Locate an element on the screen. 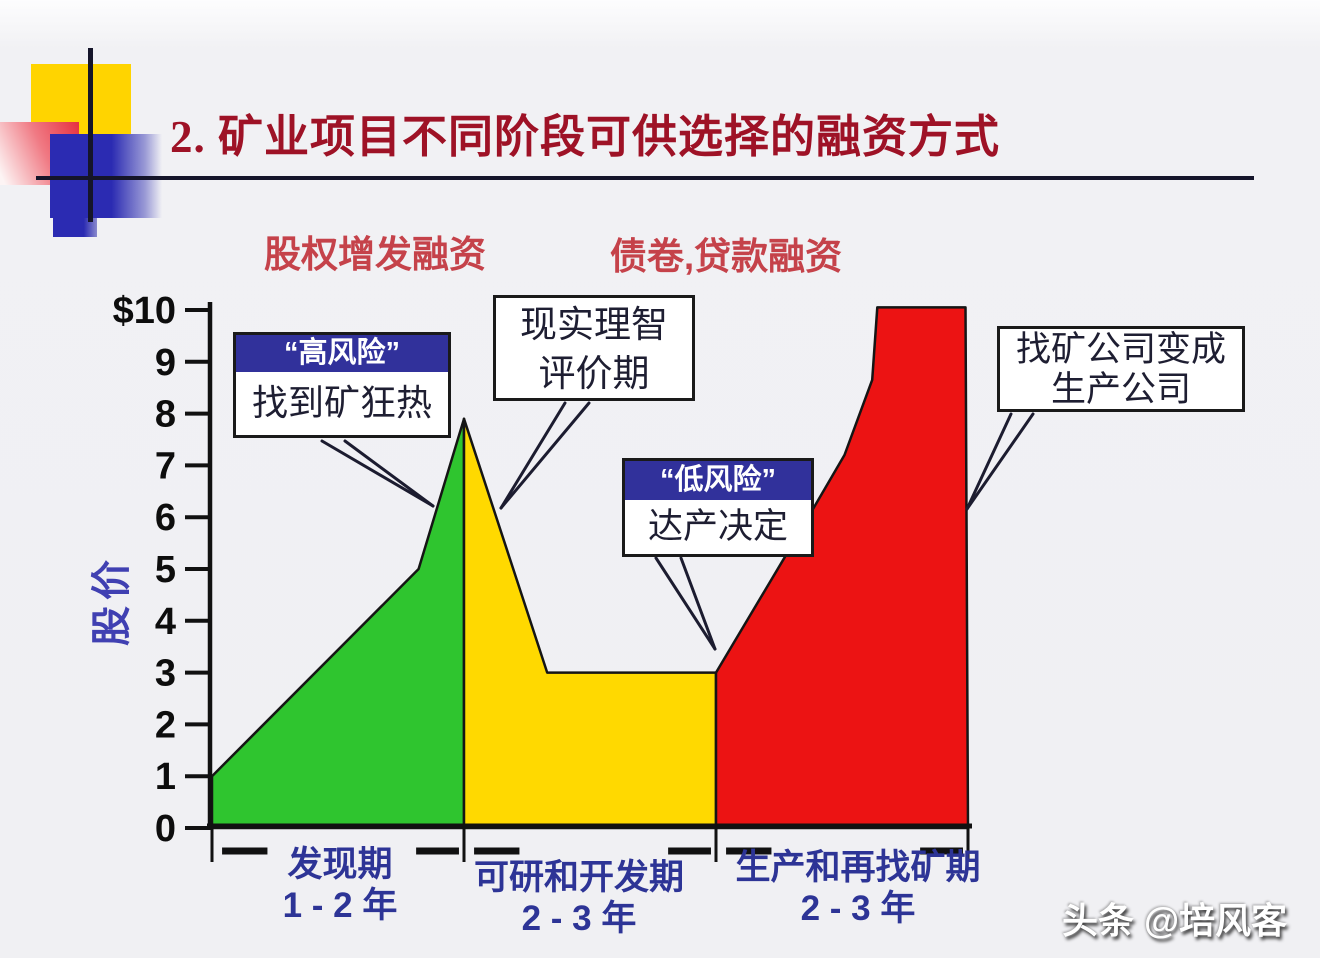  x-segment-label: 发现期 is located at coordinates (340, 864).